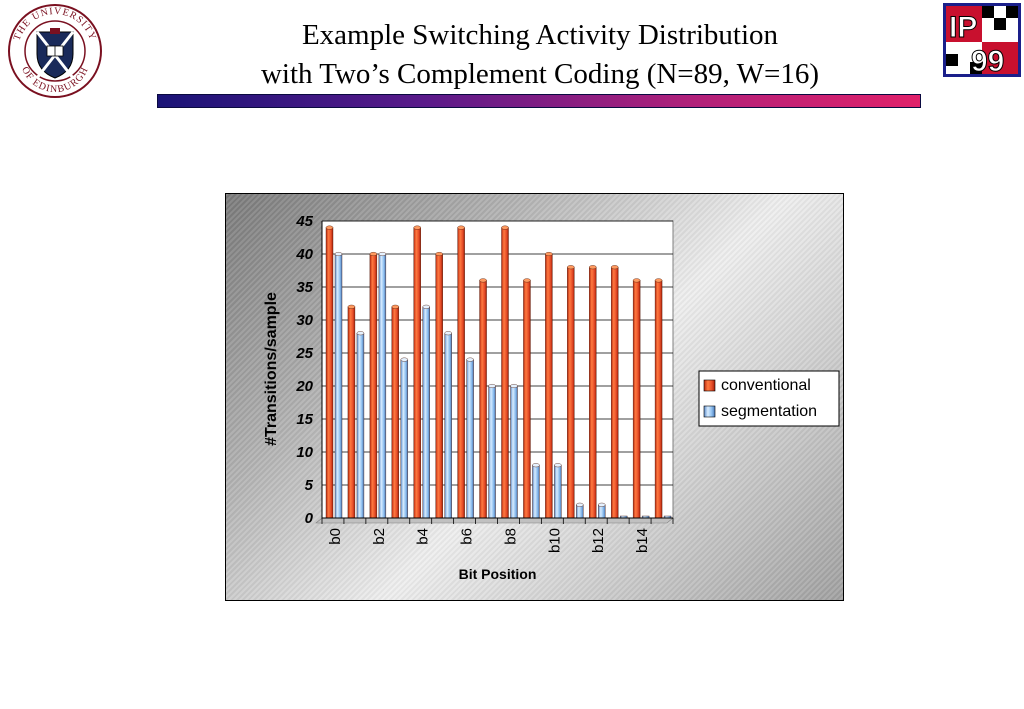 The image size is (1024, 709). Describe the element at coordinates (55, 53) in the screenshot. I see `shield-icon` at that location.